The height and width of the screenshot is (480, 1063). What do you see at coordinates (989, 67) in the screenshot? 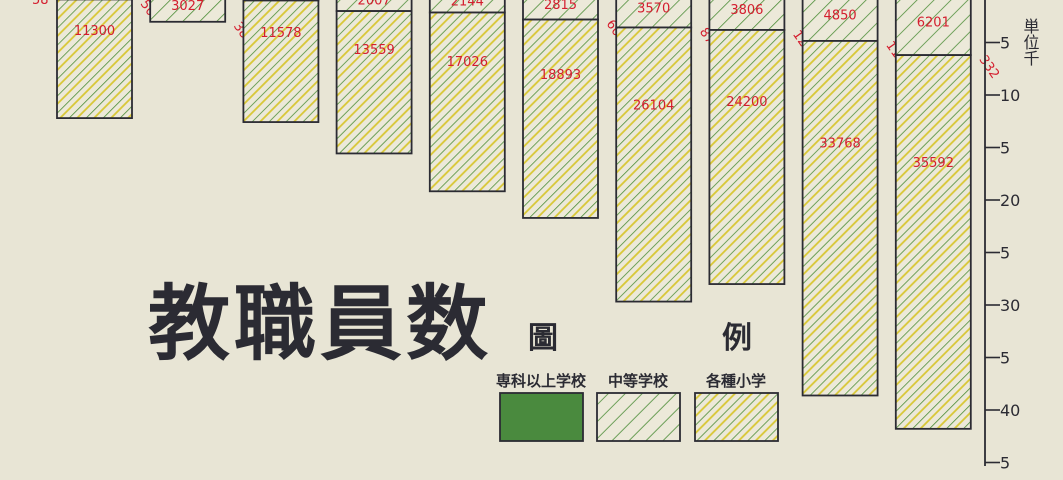
I see `data-label: 332` at bounding box center [989, 67].